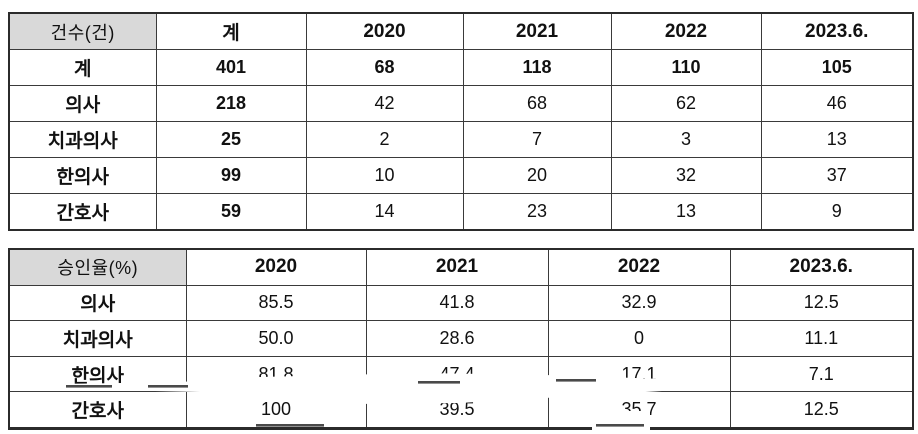 The image size is (918, 434). What do you see at coordinates (686, 175) in the screenshot?
I see `table-cell: 32` at bounding box center [686, 175].